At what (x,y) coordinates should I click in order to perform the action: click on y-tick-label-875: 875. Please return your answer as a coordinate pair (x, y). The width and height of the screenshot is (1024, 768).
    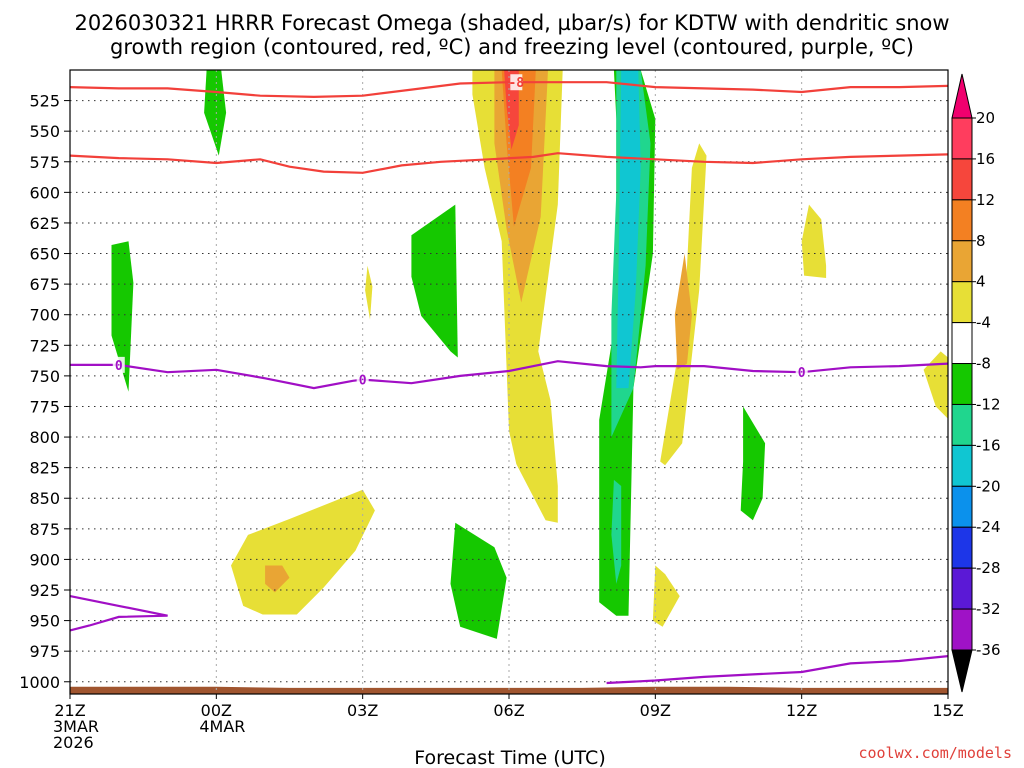
    Looking at the image, I should click on (44, 529).